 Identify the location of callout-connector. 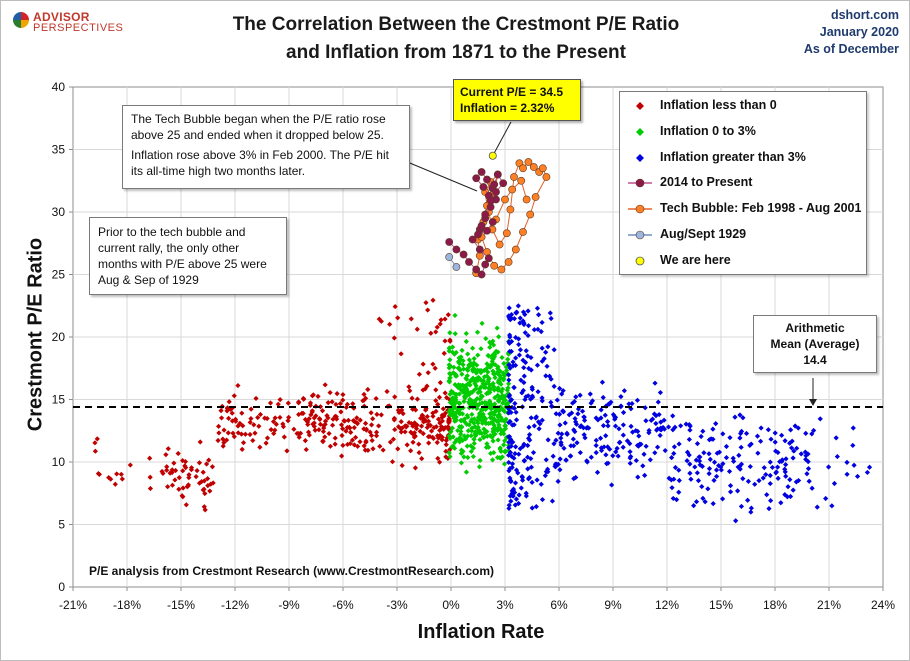
(502, 138).